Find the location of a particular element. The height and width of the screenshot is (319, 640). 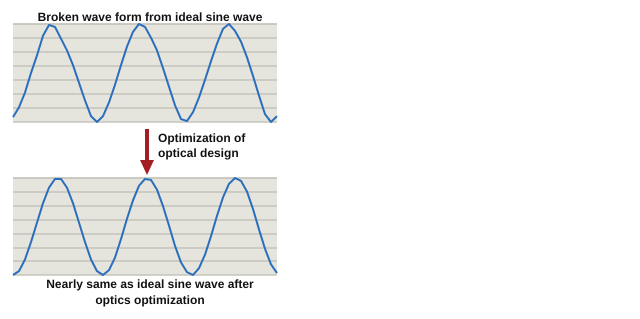

chart-title: Broken wave form from ideal sine wave is located at coordinates (150, 17).